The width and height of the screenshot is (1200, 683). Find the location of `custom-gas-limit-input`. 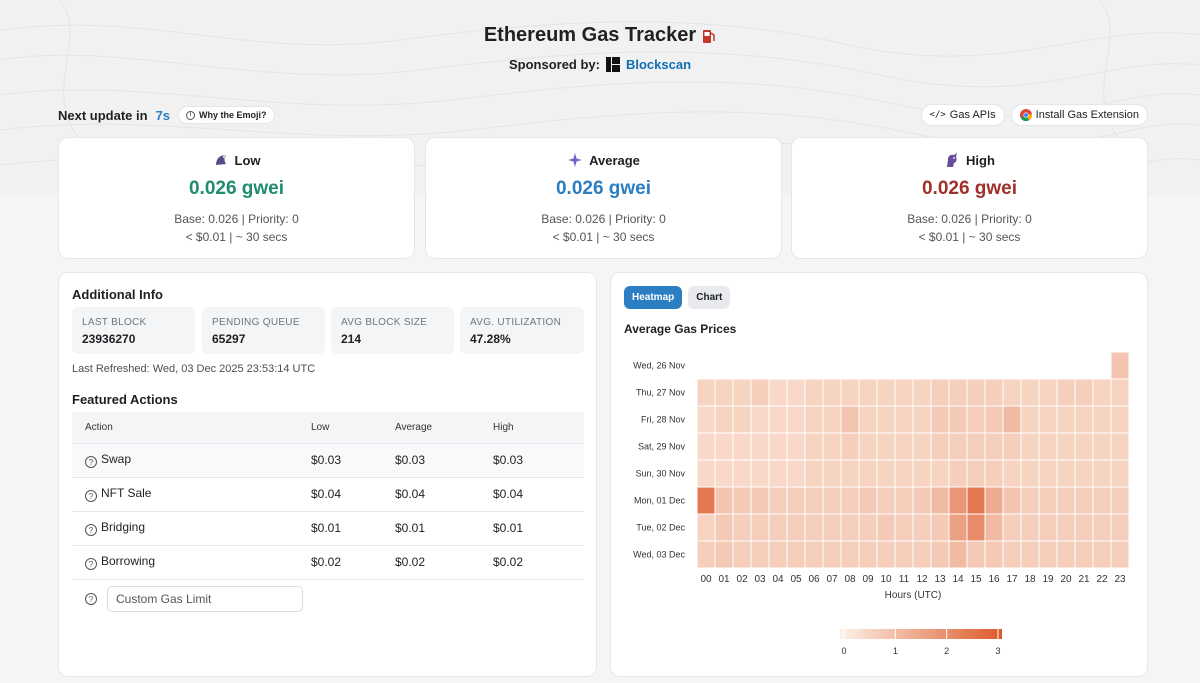

custom-gas-limit-input is located at coordinates (205, 599).